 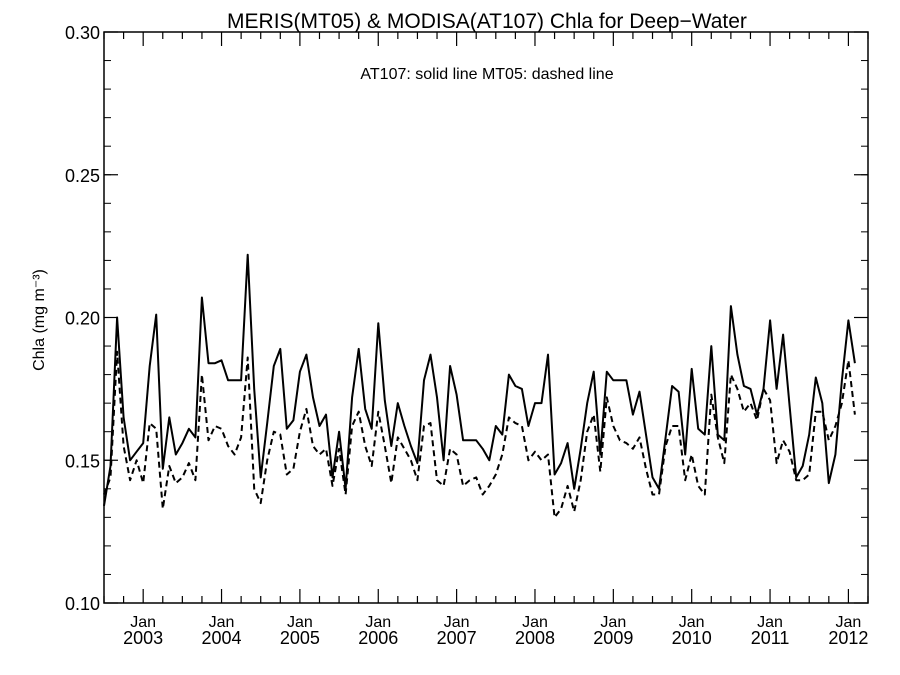 I want to click on y-tick-label: 0.25, so click(x=82, y=176).